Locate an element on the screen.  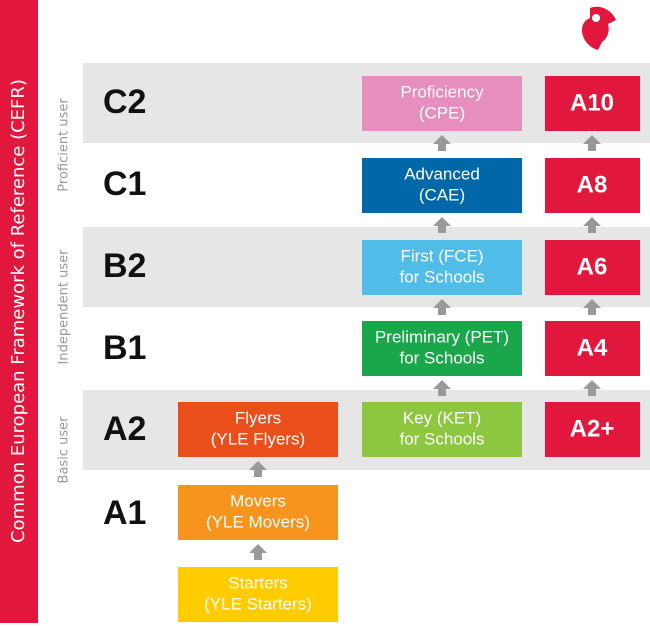
exam-line1: Starters is located at coordinates (258, 582).